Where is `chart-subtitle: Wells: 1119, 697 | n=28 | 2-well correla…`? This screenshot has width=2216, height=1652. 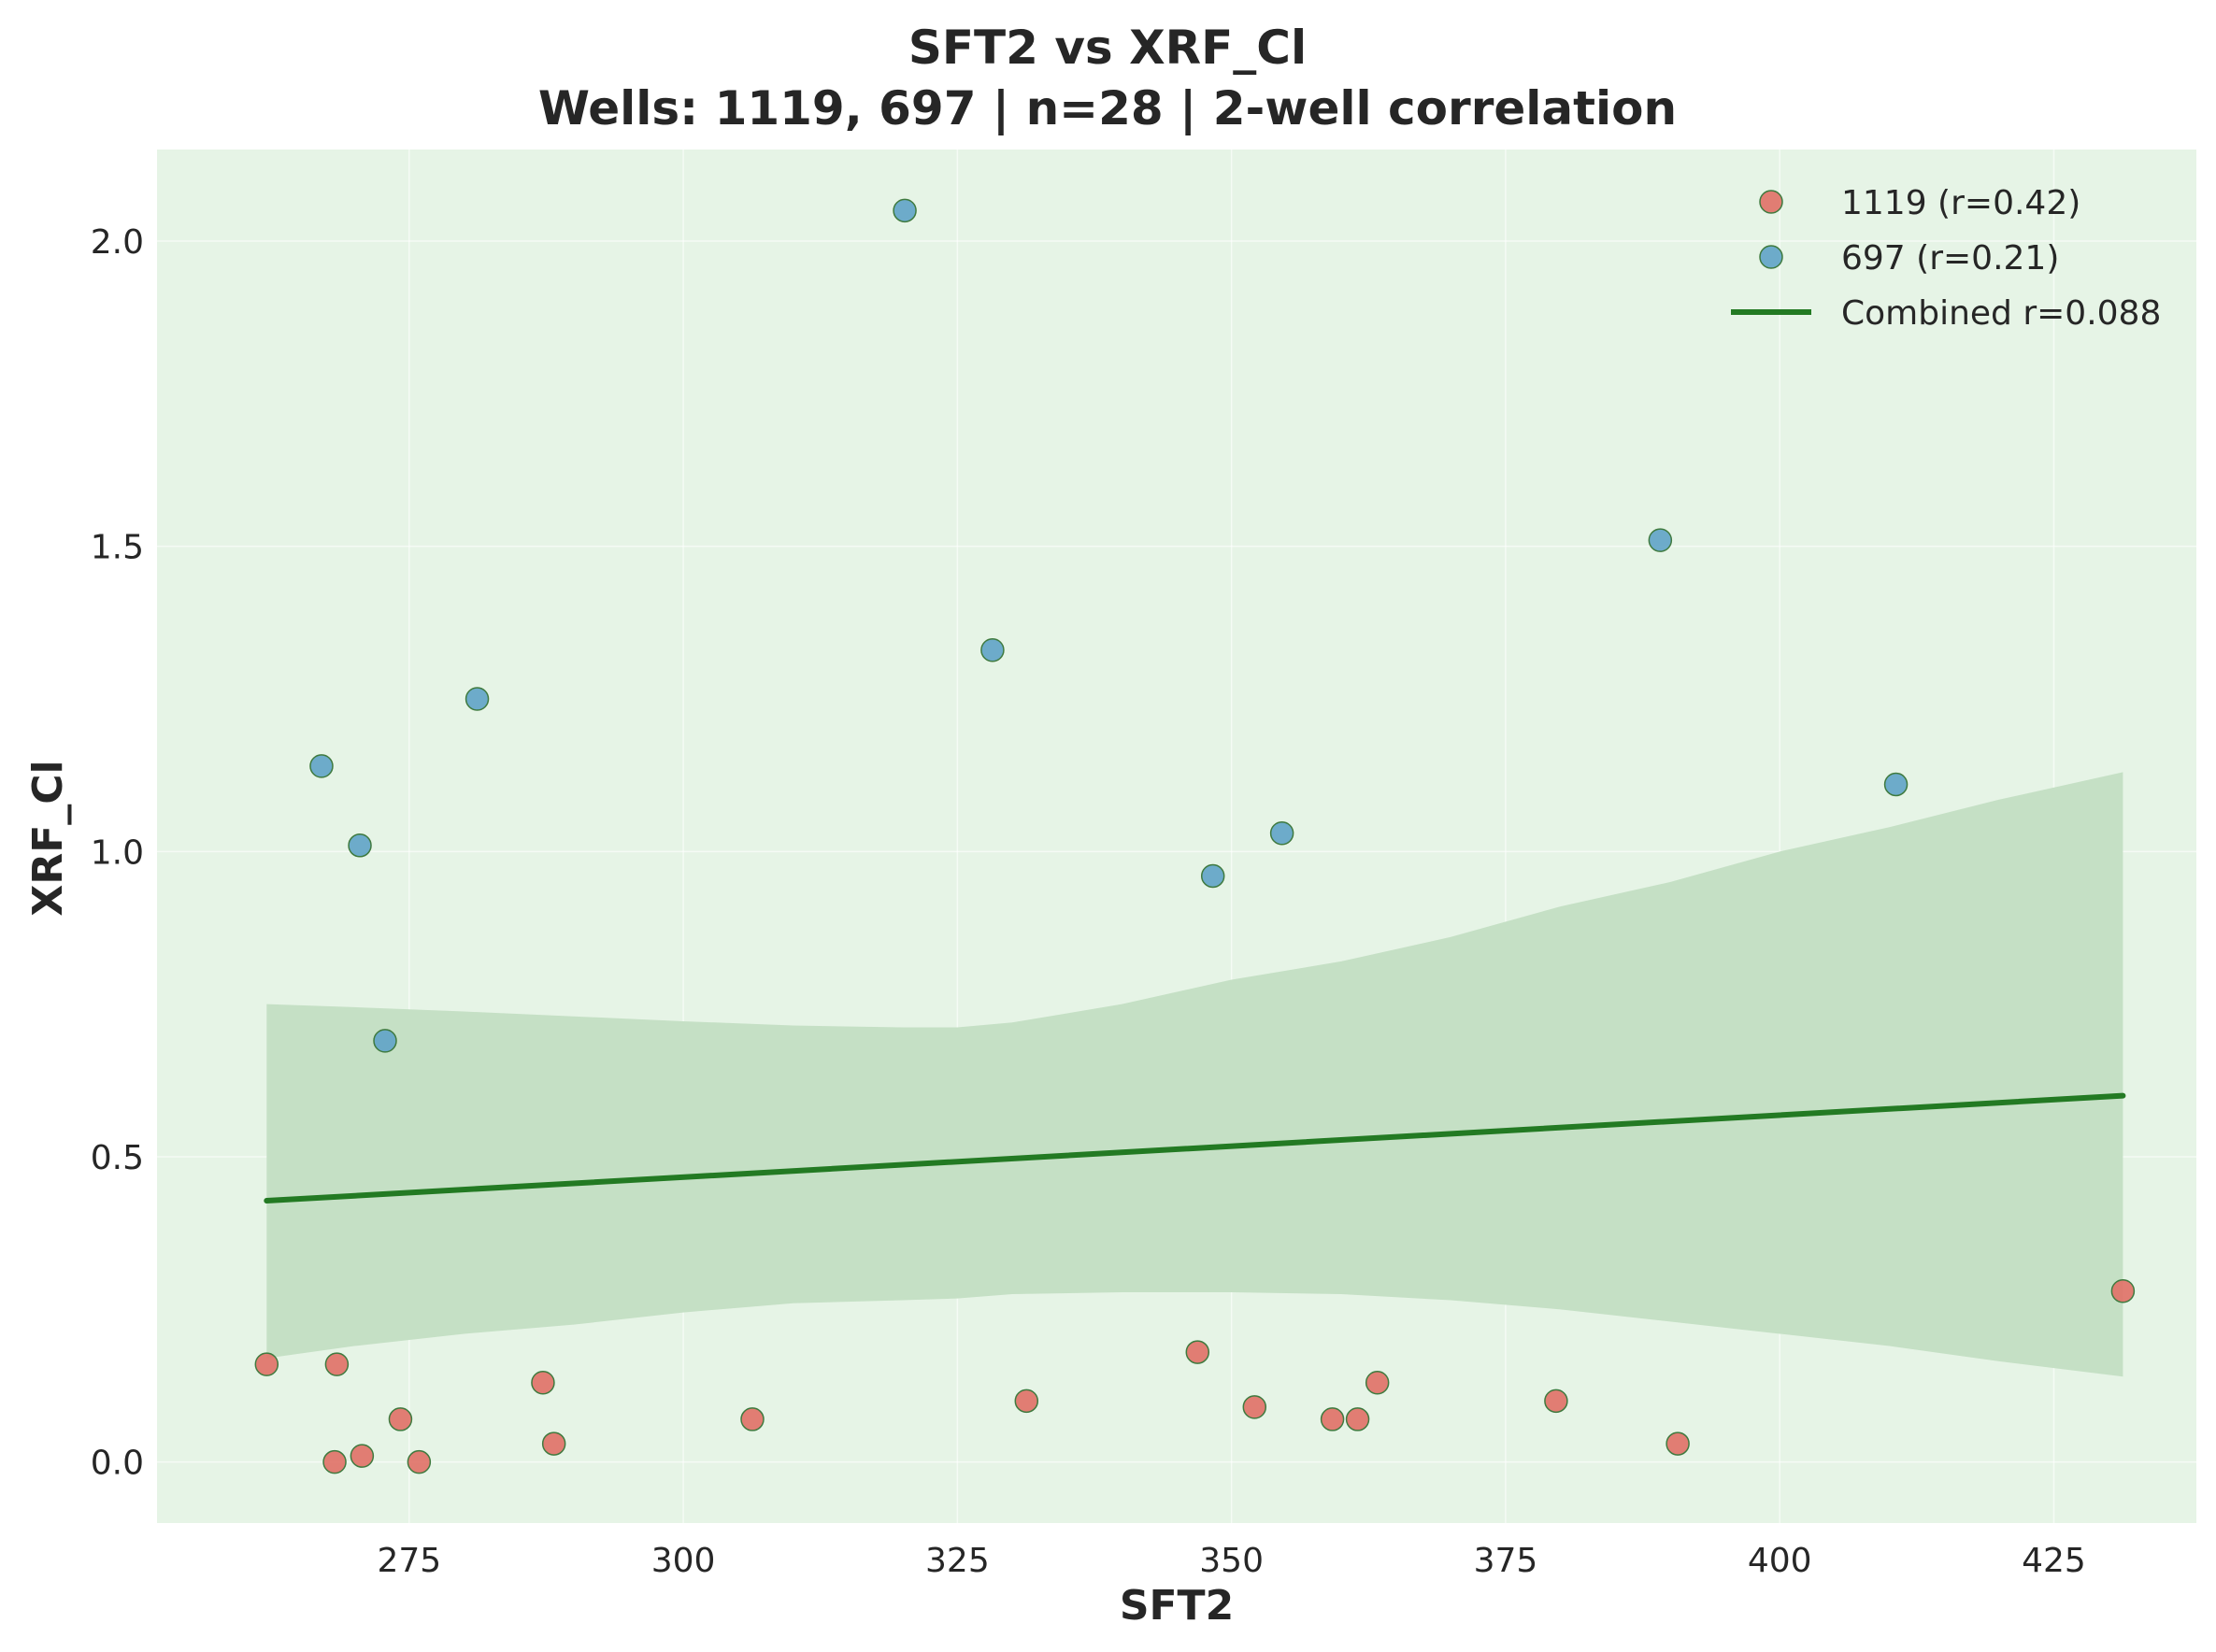 chart-subtitle: Wells: 1119, 697 | n=28 | 2-well correla… is located at coordinates (1108, 108).